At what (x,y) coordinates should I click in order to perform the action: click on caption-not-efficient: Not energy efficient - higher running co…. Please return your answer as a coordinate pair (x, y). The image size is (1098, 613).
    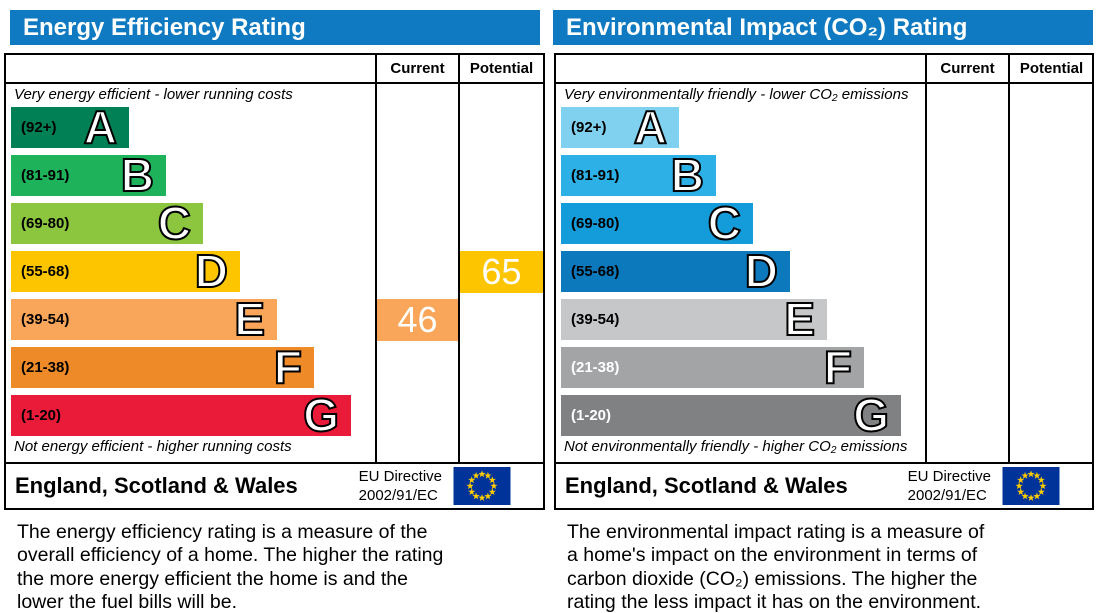
    Looking at the image, I should click on (153, 446).